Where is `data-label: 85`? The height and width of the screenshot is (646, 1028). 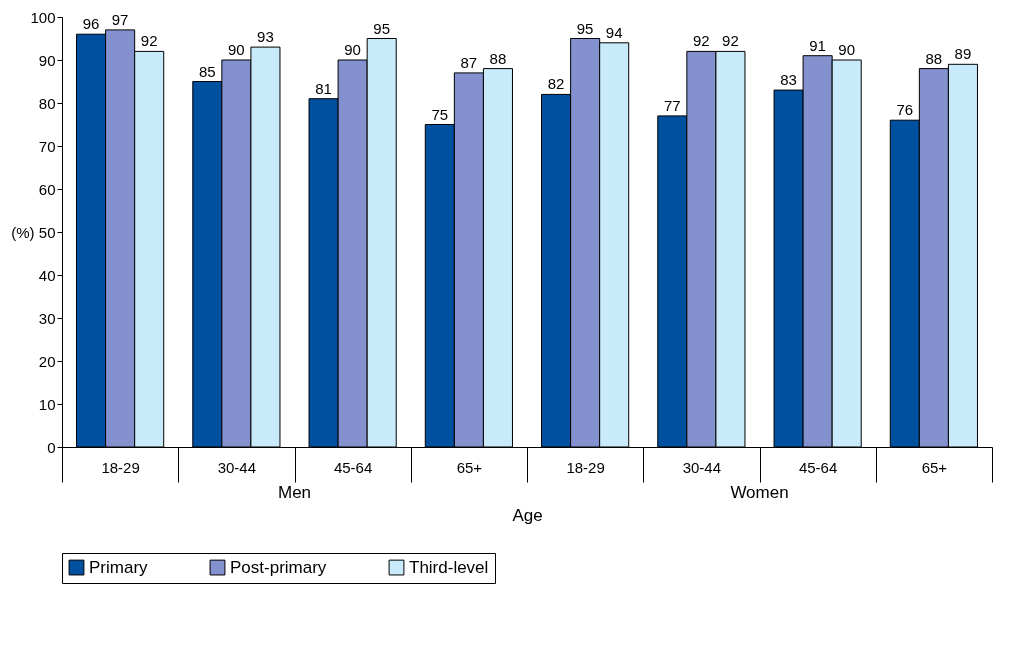 data-label: 85 is located at coordinates (207, 71).